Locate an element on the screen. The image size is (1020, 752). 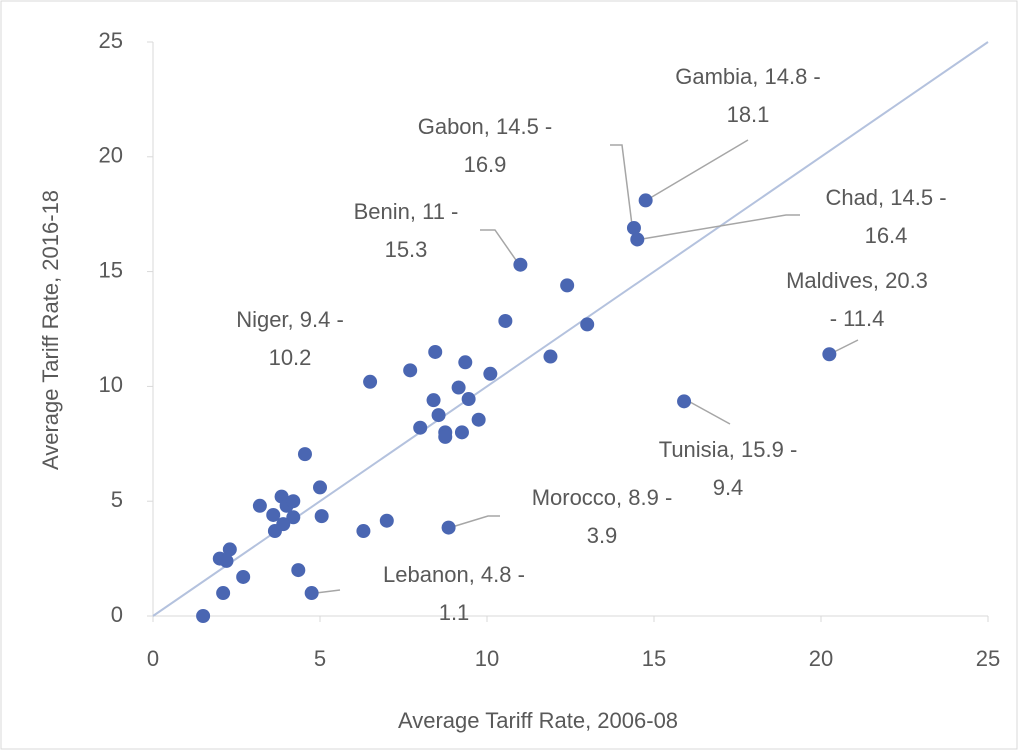
y-tick-label: 25 is located at coordinates (111, 40).